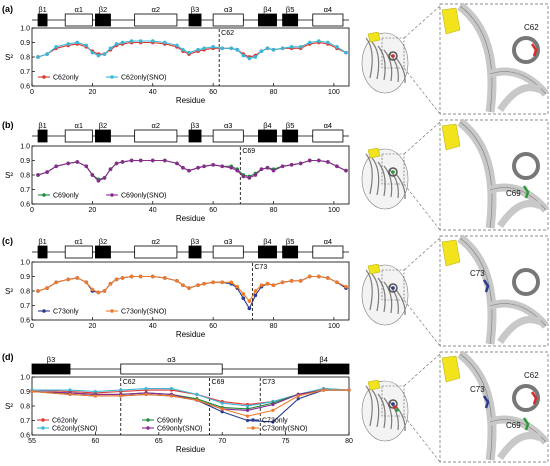 This screenshot has width=550, height=466. What do you see at coordinates (374, 385) in the screenshot?
I see `yellow-strand` at bounding box center [374, 385].